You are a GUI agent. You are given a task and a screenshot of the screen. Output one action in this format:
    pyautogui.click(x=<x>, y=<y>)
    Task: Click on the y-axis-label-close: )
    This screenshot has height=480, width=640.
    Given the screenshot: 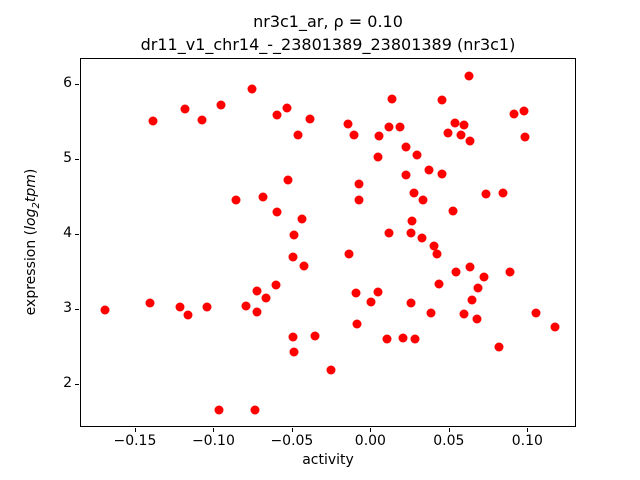 What is the action you would take?
    pyautogui.click(x=31, y=171)
    